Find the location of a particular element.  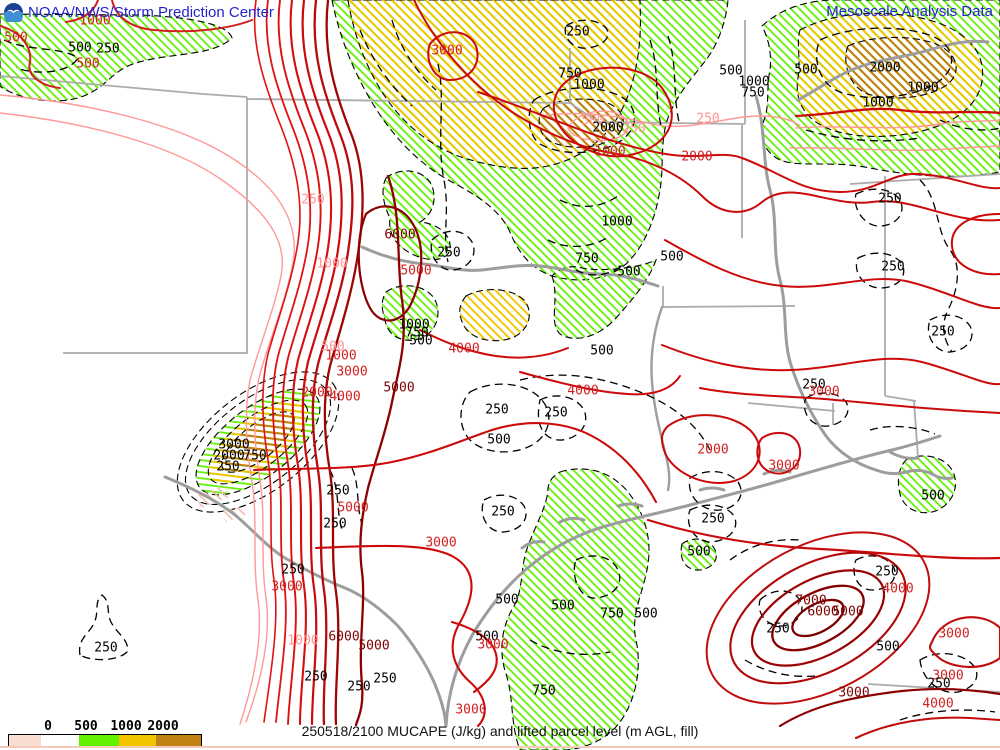

header-left: NOAA/NWS/Storm Prediction Center is located at coordinates (139, 14).